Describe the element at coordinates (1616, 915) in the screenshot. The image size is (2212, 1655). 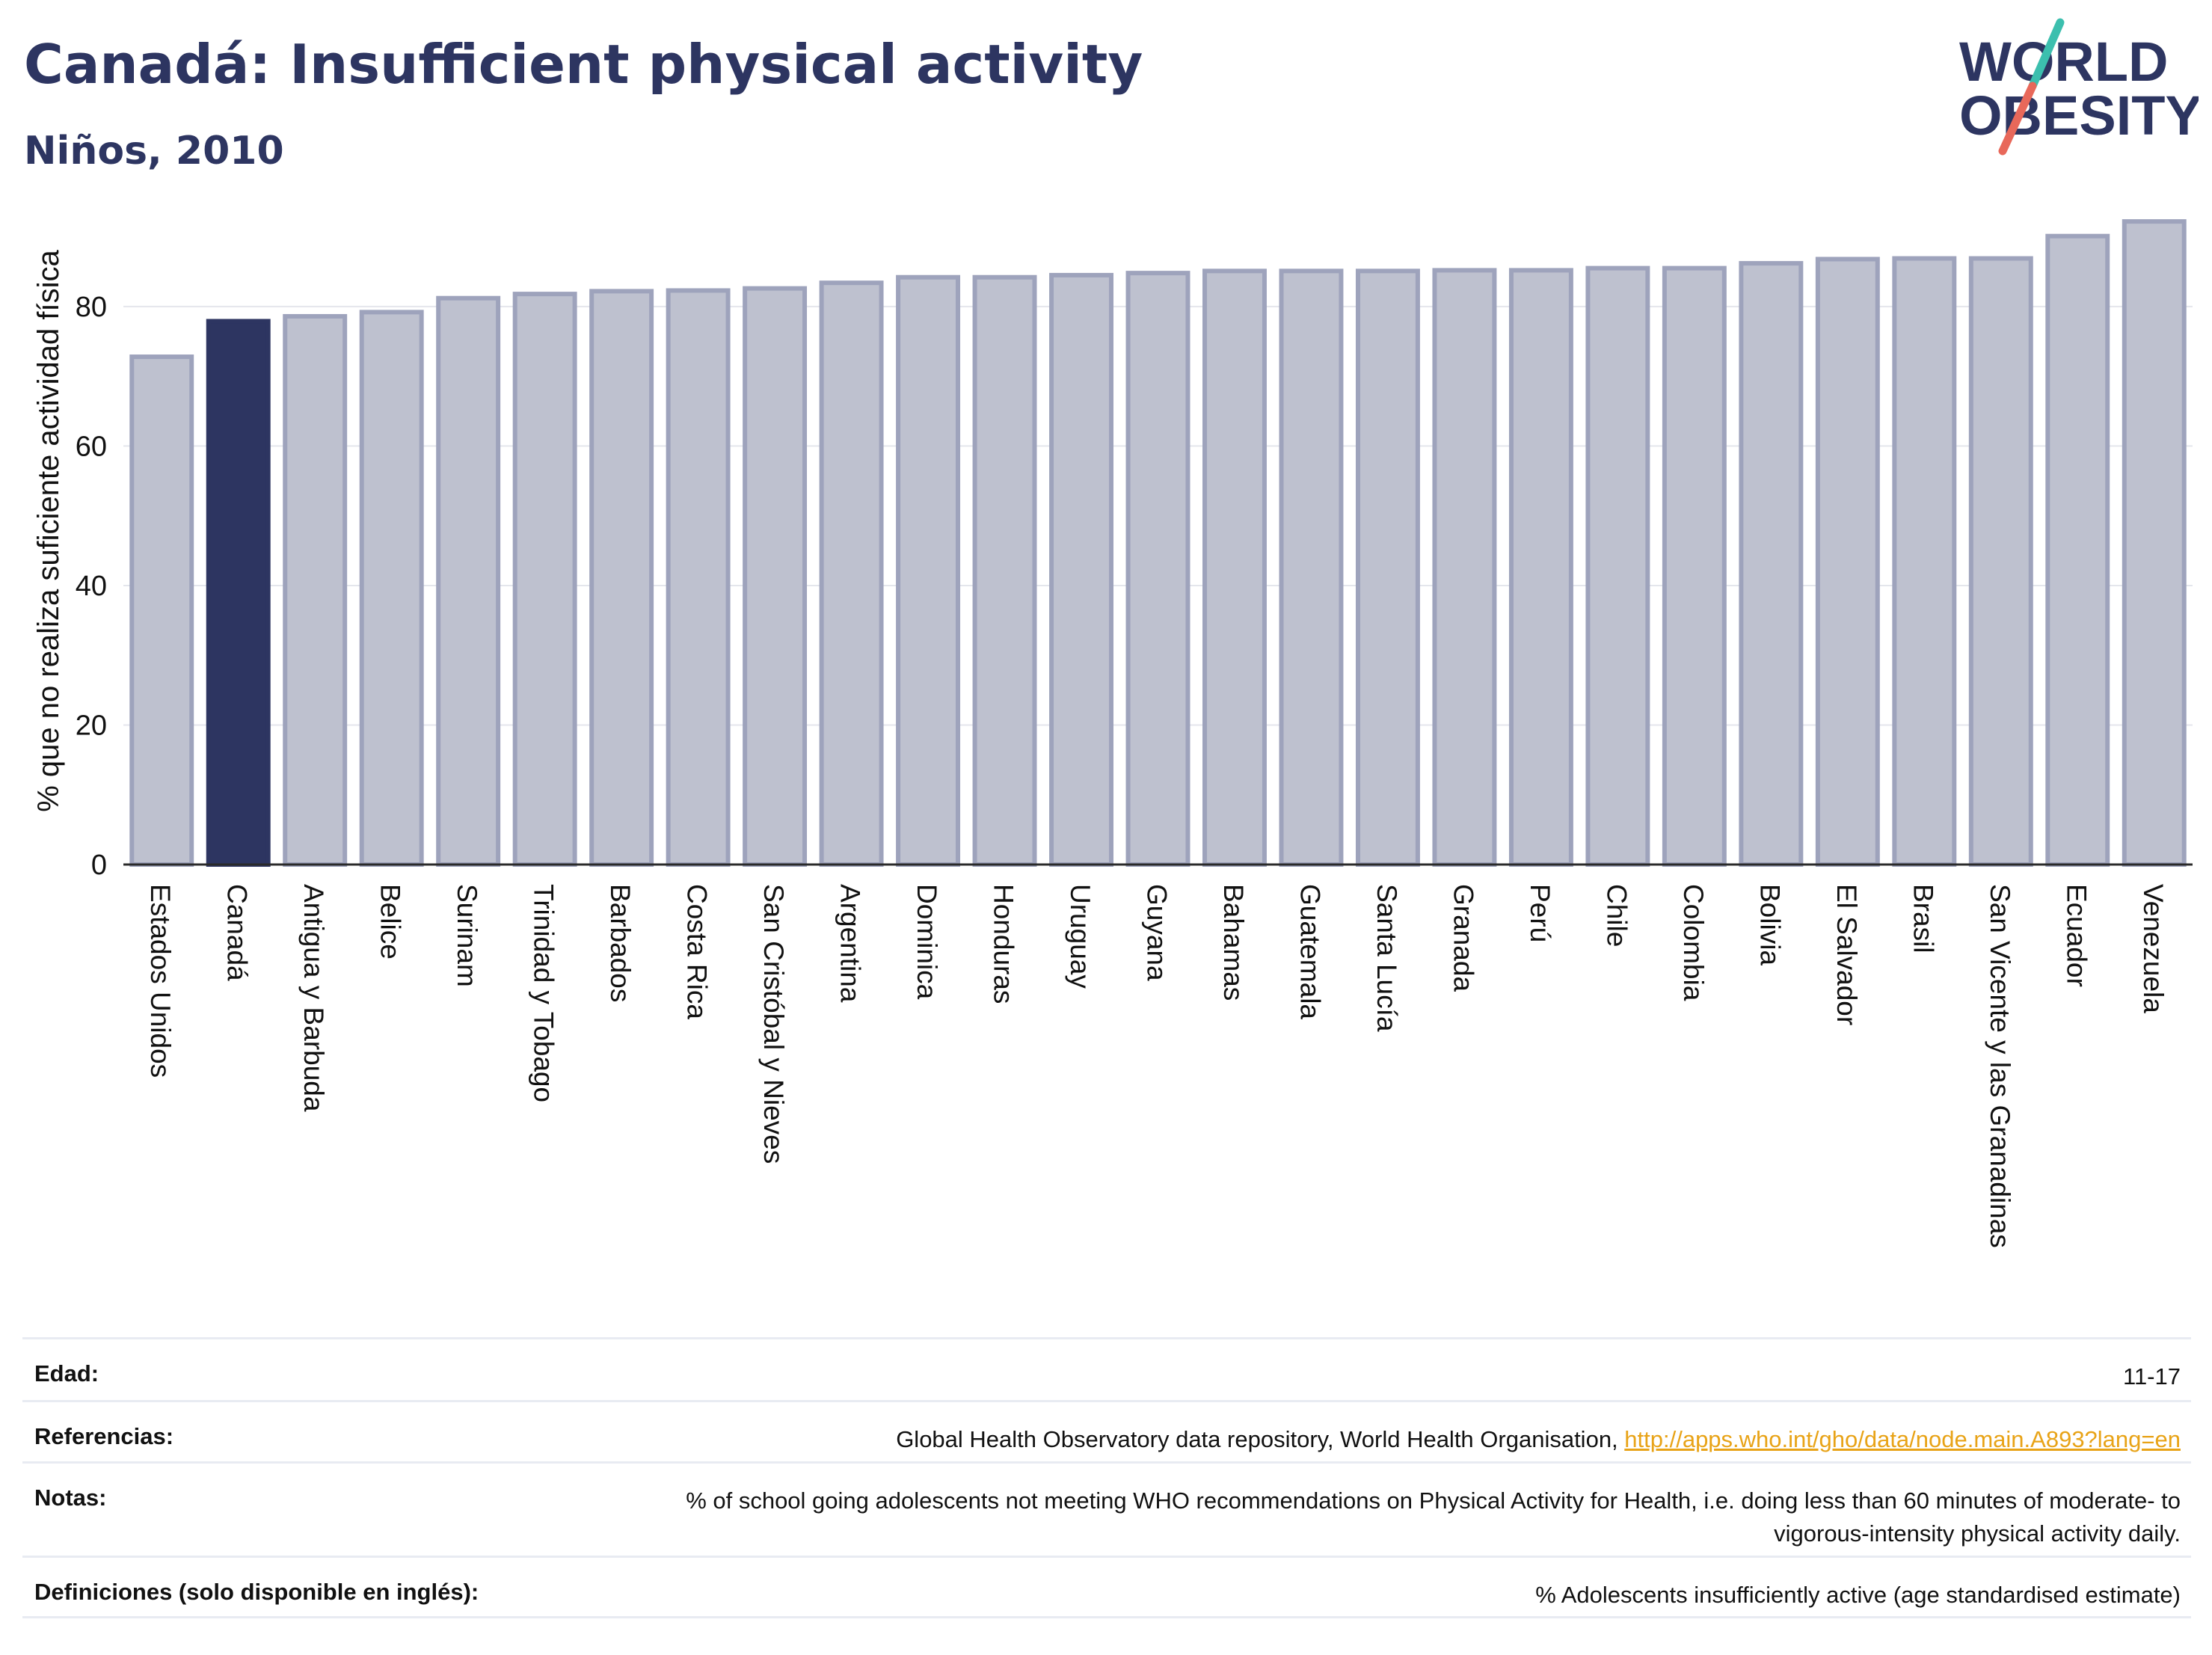
I see `x-tick-label: Chile` at that location.